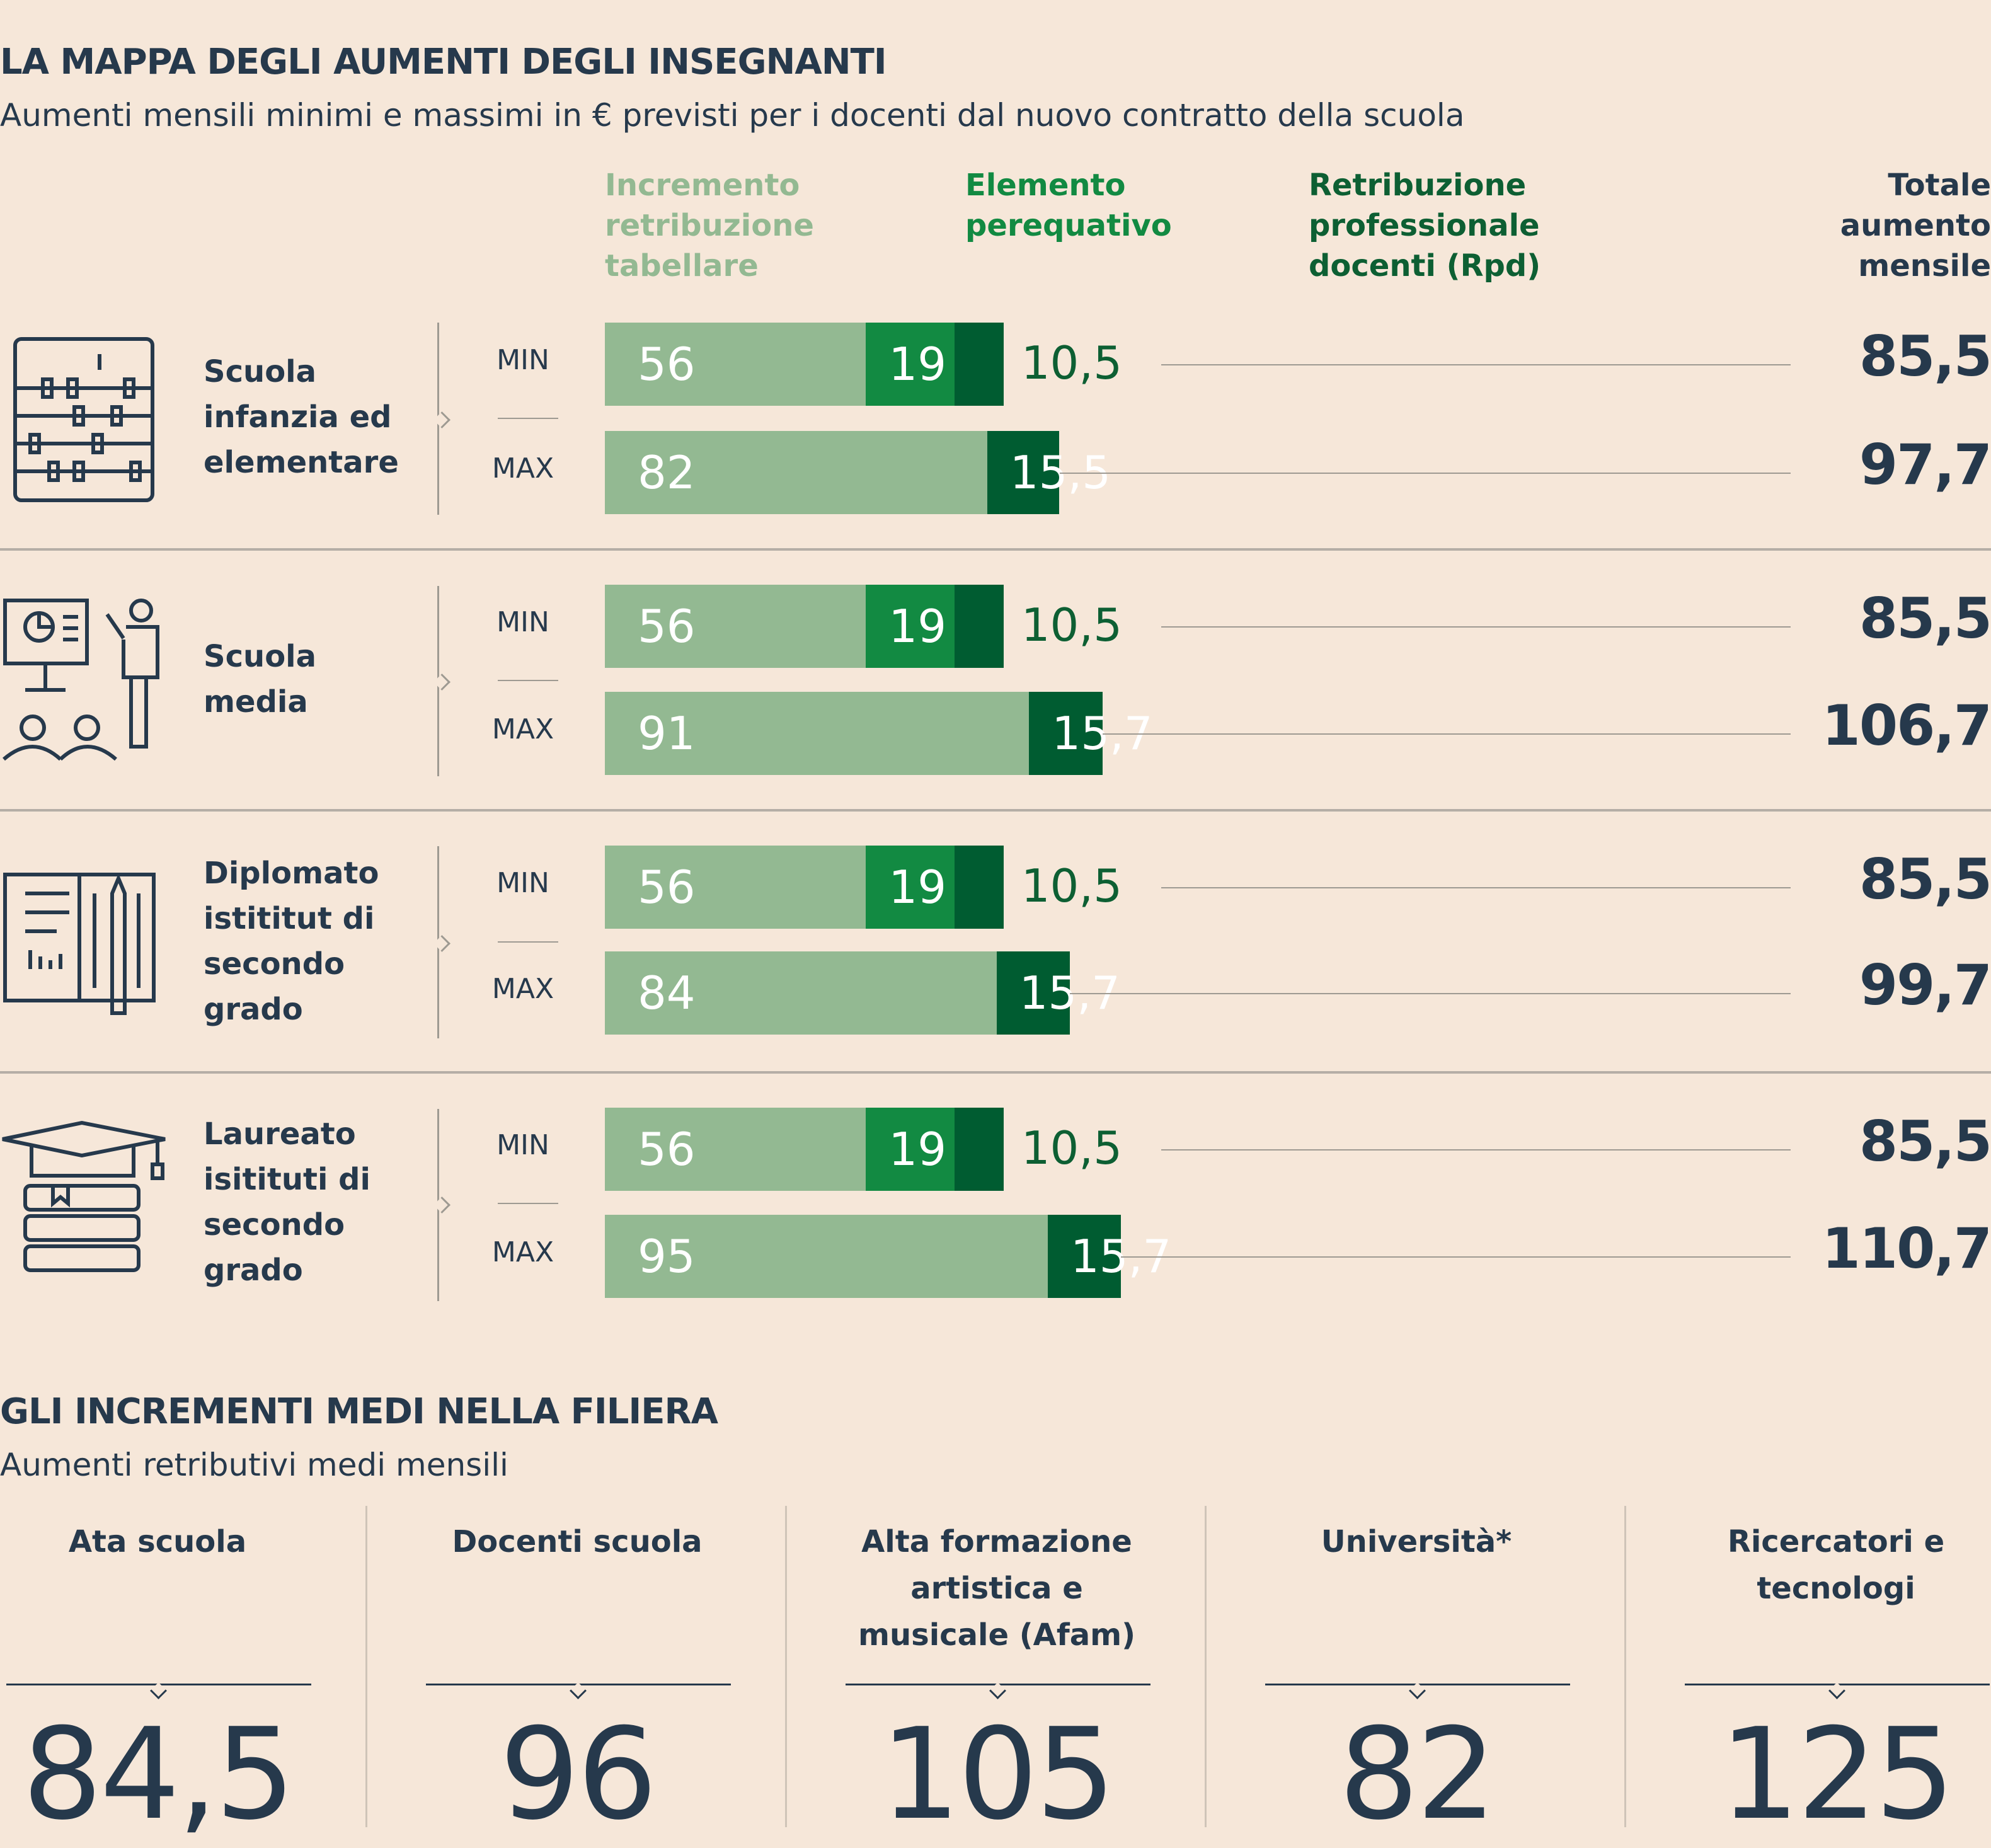 The image size is (1991, 1848). Describe the element at coordinates (1417, 1774) in the screenshot. I see `column-value: 82` at that location.